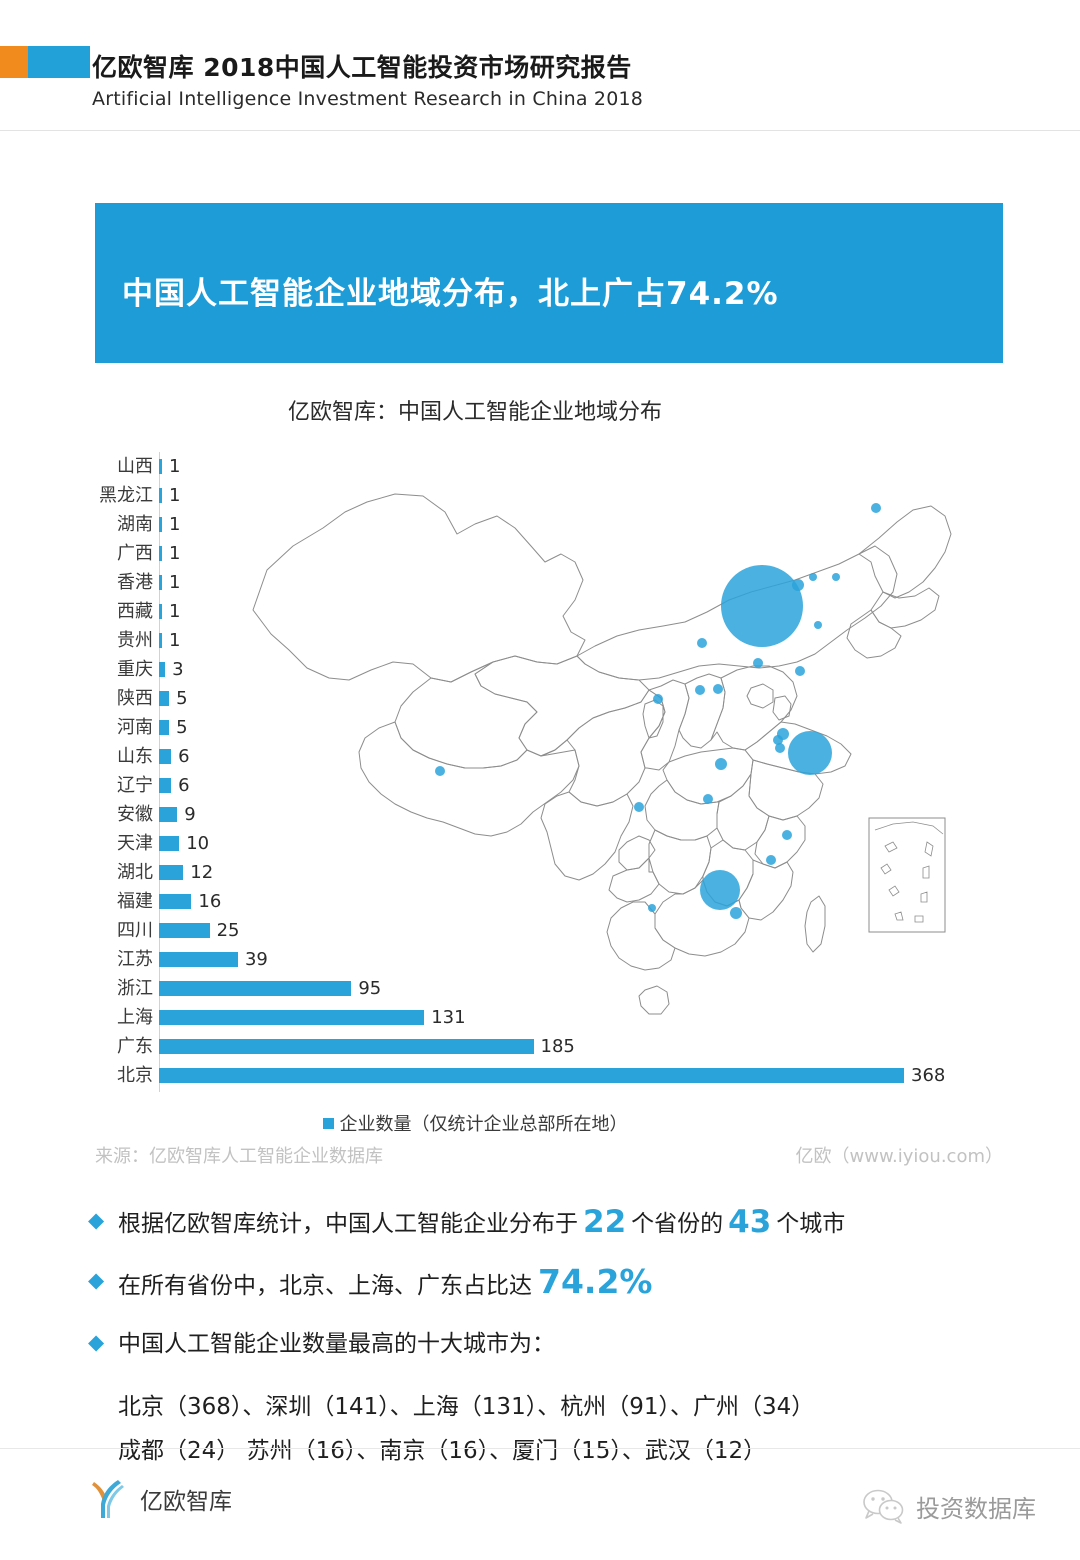 The image size is (1080, 1560). Describe the element at coordinates (135, 930) in the screenshot. I see `bar-row-label: 四川` at that location.